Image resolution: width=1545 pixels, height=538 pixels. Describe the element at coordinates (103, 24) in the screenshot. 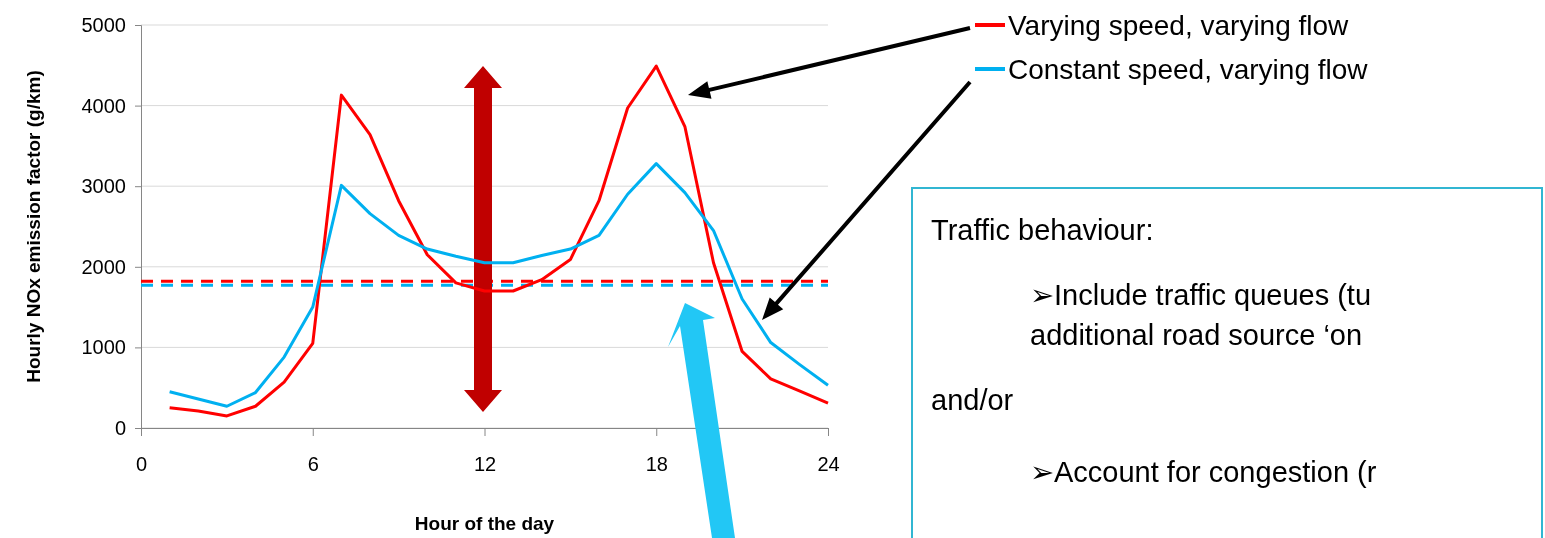

I see `y-tick-label: 5000` at that location.